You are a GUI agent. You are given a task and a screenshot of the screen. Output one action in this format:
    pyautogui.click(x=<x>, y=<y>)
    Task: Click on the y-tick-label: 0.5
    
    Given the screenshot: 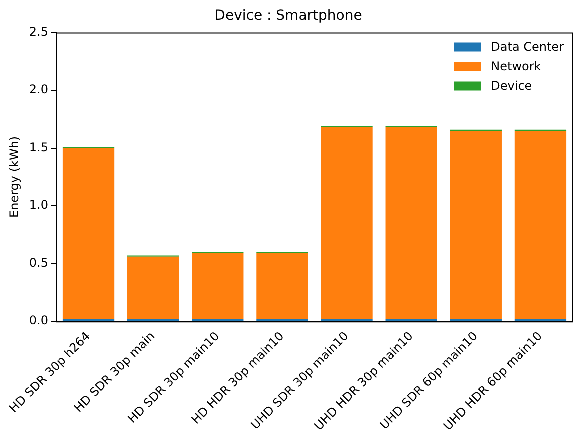 What is the action you would take?
    pyautogui.click(x=38, y=263)
    